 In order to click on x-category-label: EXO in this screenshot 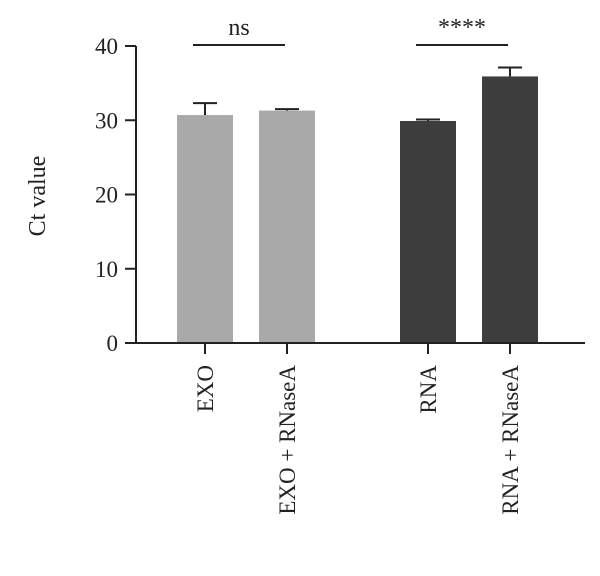, I will do `click(205, 388)`.